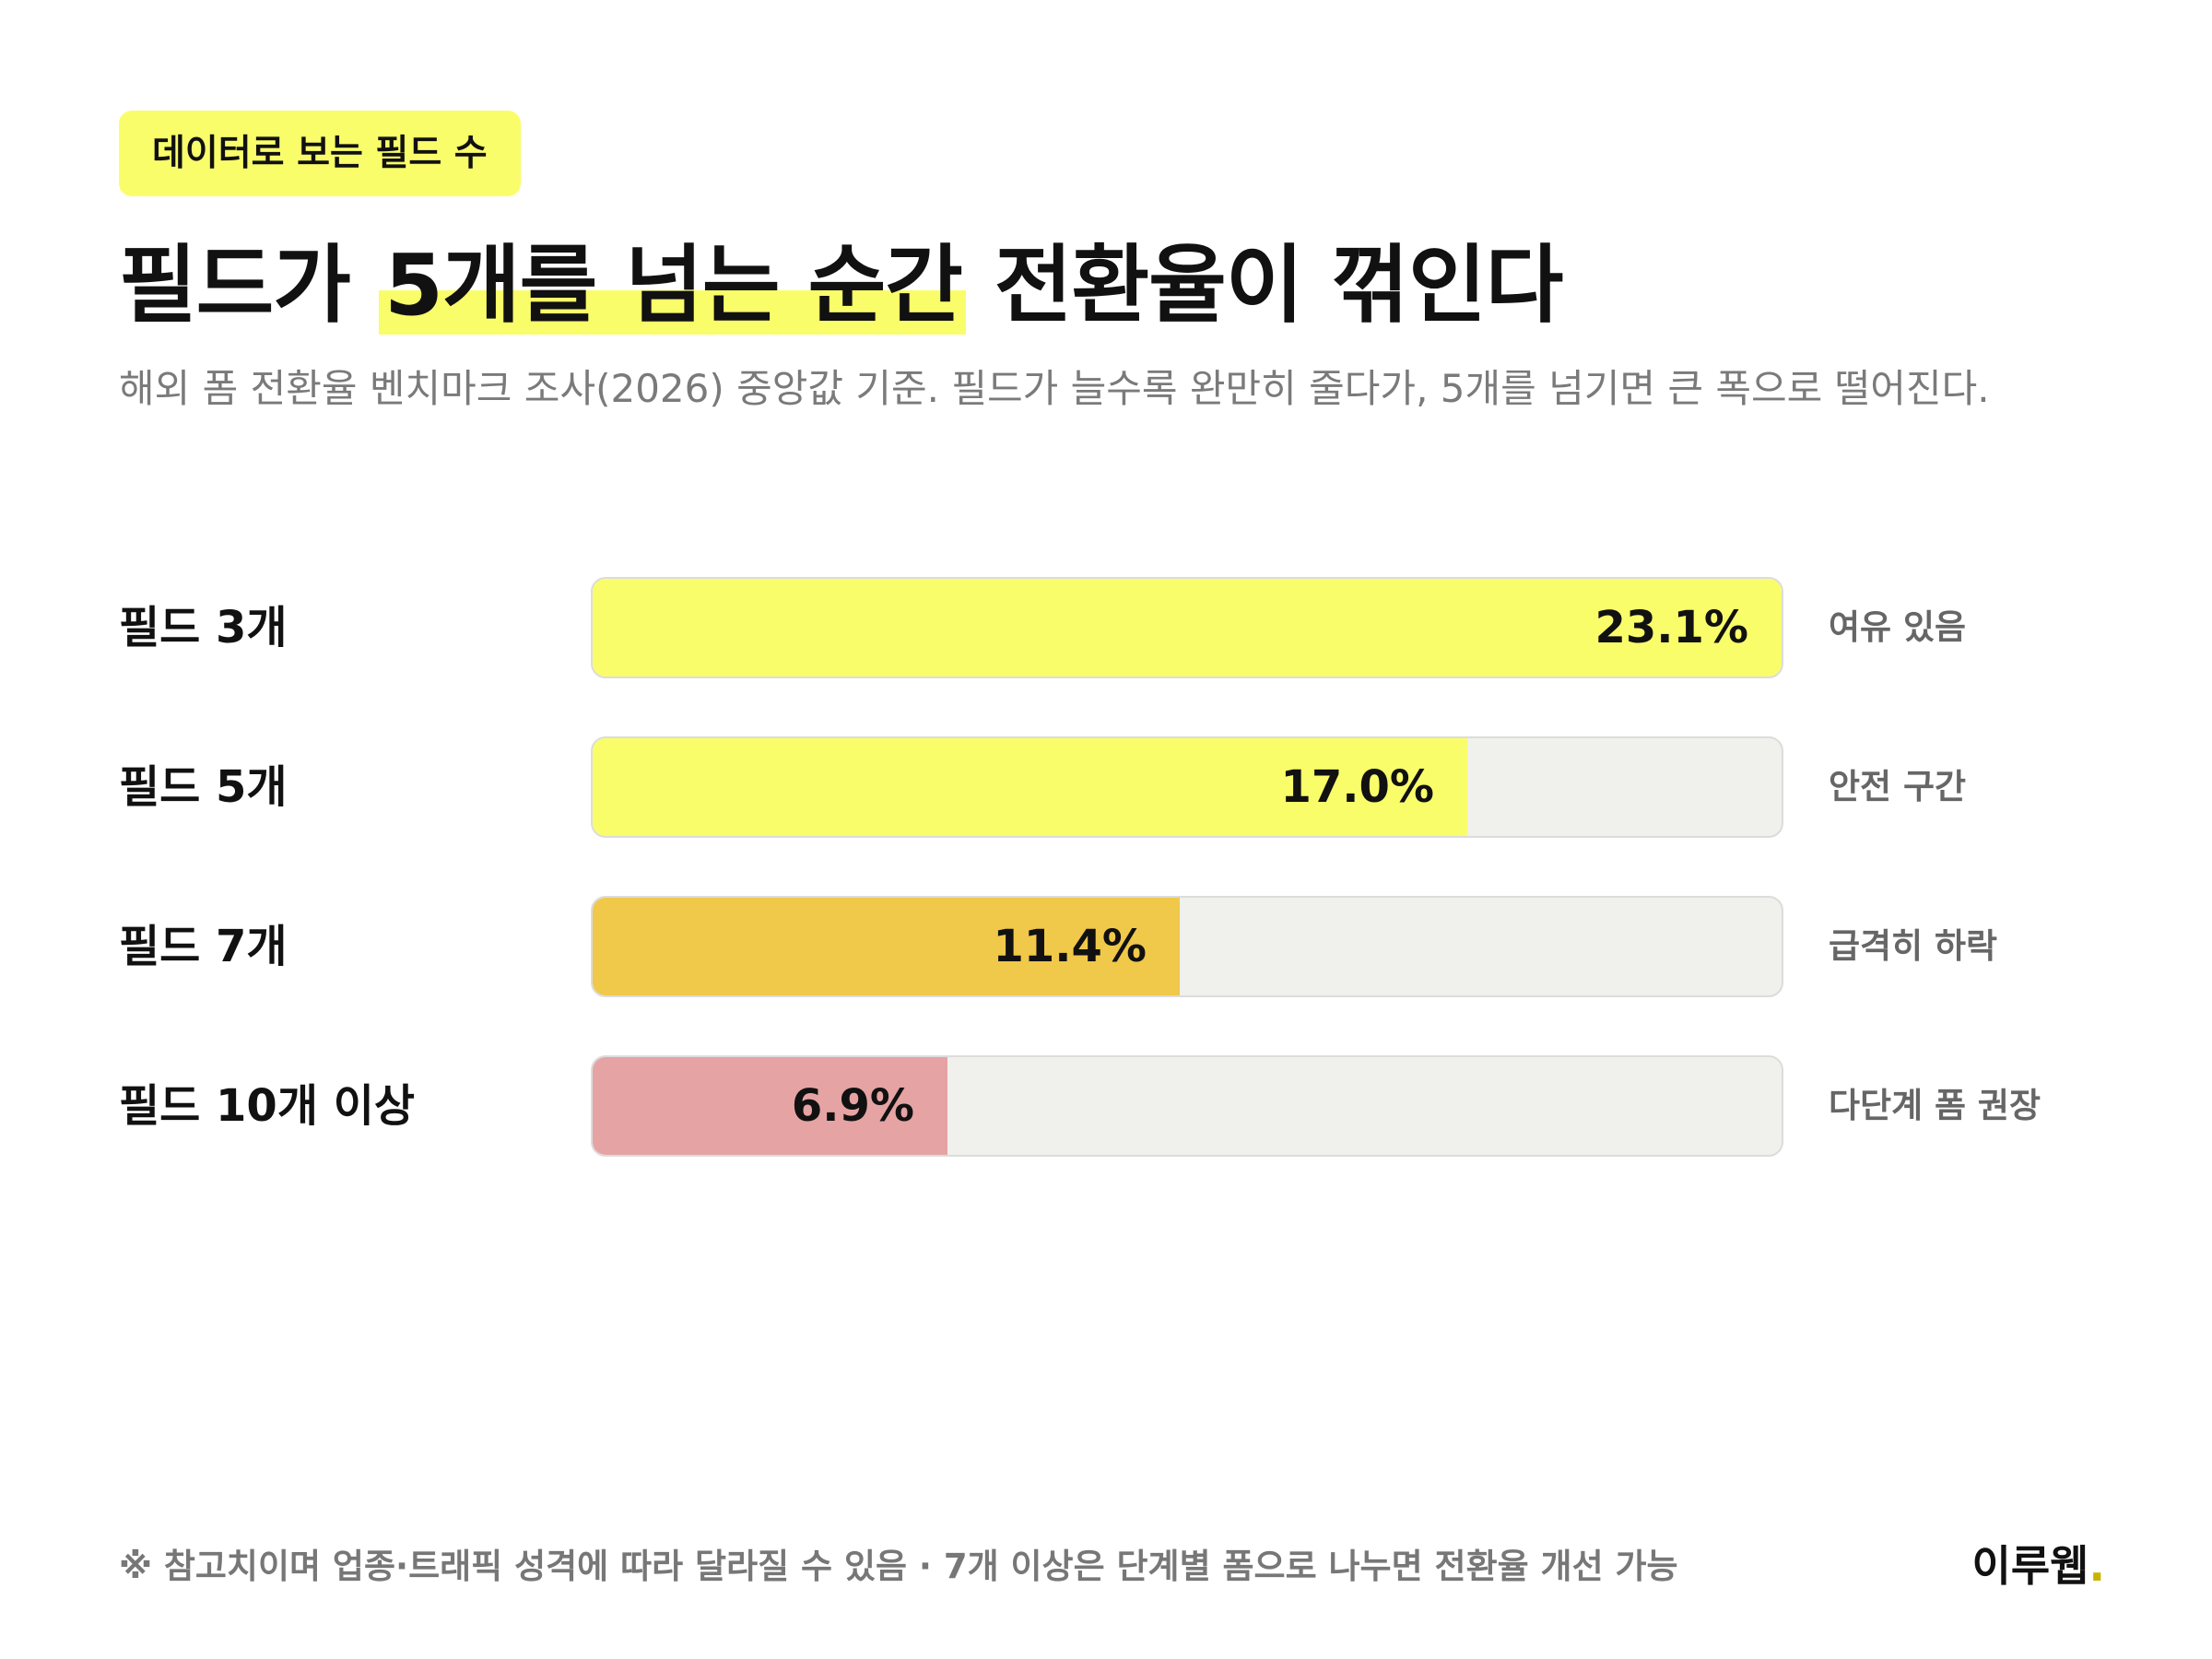  What do you see at coordinates (1070, 946) in the screenshot?
I see `bar-value-label: 11.4%` at bounding box center [1070, 946].